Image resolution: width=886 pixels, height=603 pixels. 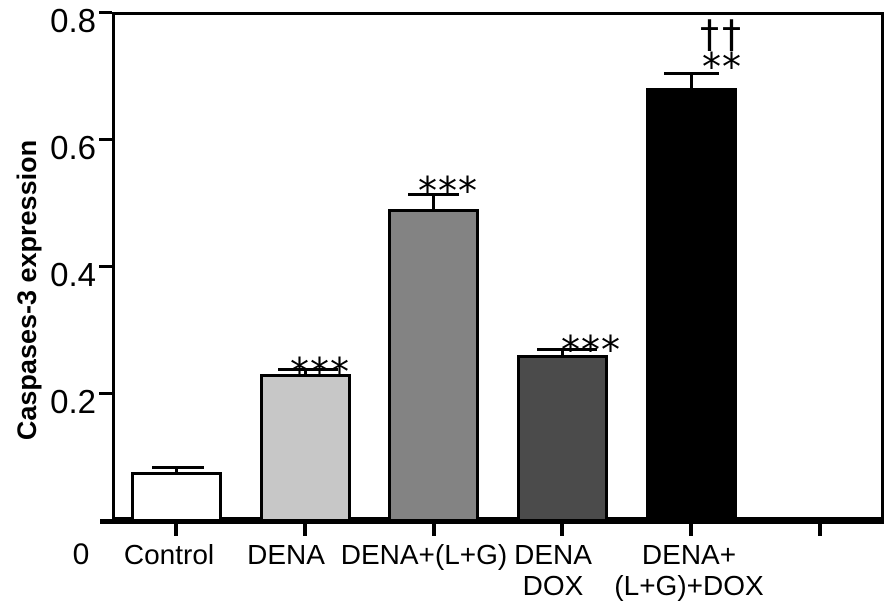 I want to click on y-tick-label: 0.8, so click(x=73, y=20).